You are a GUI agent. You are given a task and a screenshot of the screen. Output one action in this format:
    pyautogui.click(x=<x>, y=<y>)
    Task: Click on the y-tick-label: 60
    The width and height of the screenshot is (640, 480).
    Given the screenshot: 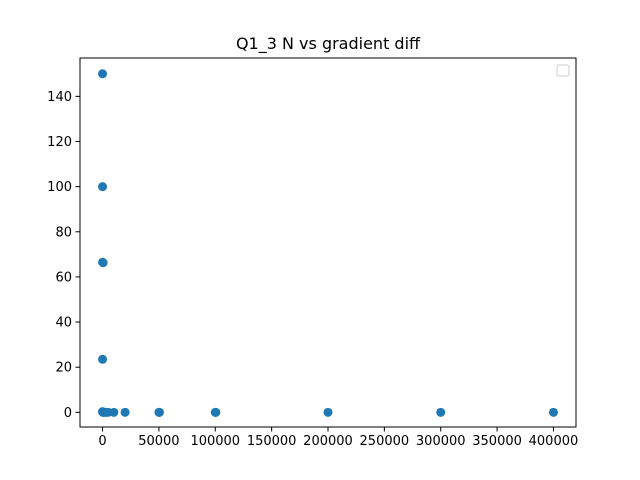 What is the action you would take?
    pyautogui.click(x=63, y=277)
    